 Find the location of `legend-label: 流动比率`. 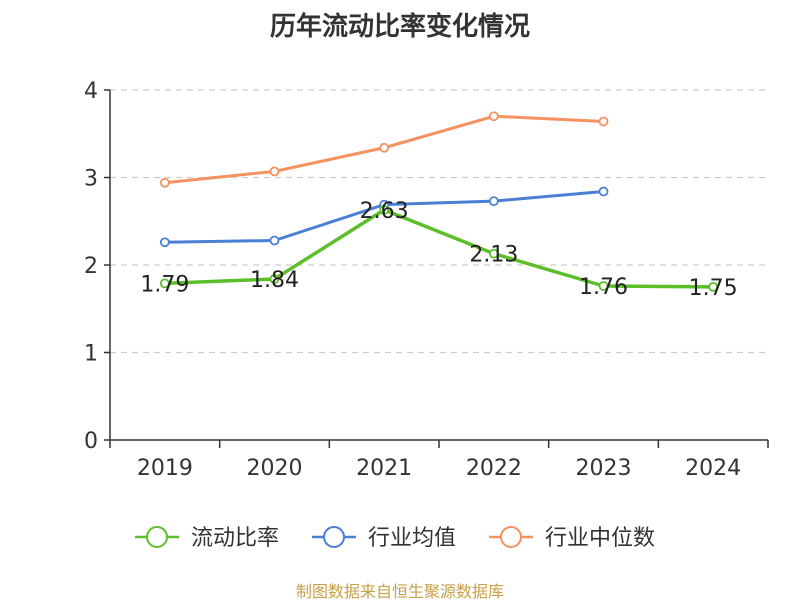

legend-label: 流动比率 is located at coordinates (235, 538).